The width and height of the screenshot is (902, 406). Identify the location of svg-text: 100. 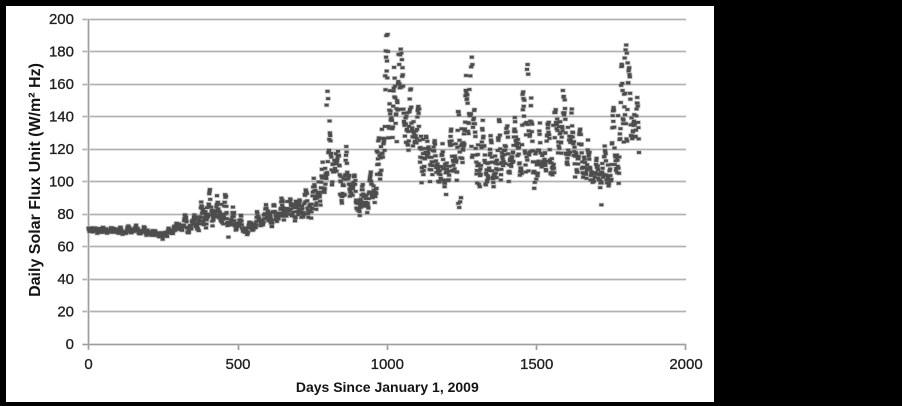
(61, 182).